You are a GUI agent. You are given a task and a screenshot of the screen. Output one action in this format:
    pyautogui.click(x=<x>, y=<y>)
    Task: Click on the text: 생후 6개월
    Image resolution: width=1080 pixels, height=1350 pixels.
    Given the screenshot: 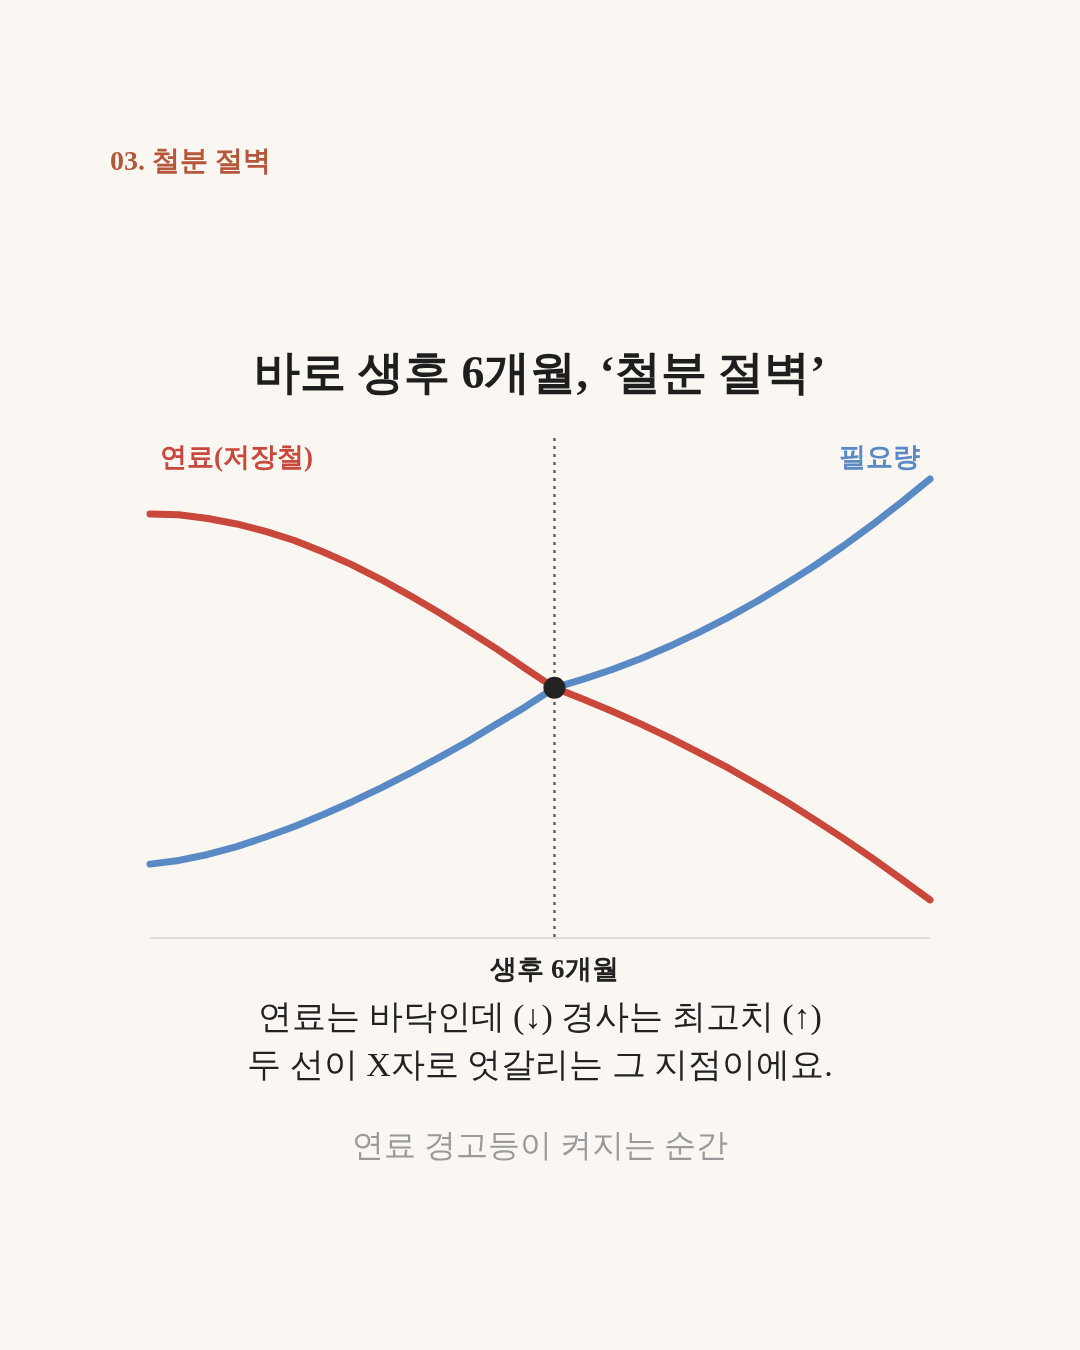 What is the action you would take?
    pyautogui.click(x=554, y=969)
    